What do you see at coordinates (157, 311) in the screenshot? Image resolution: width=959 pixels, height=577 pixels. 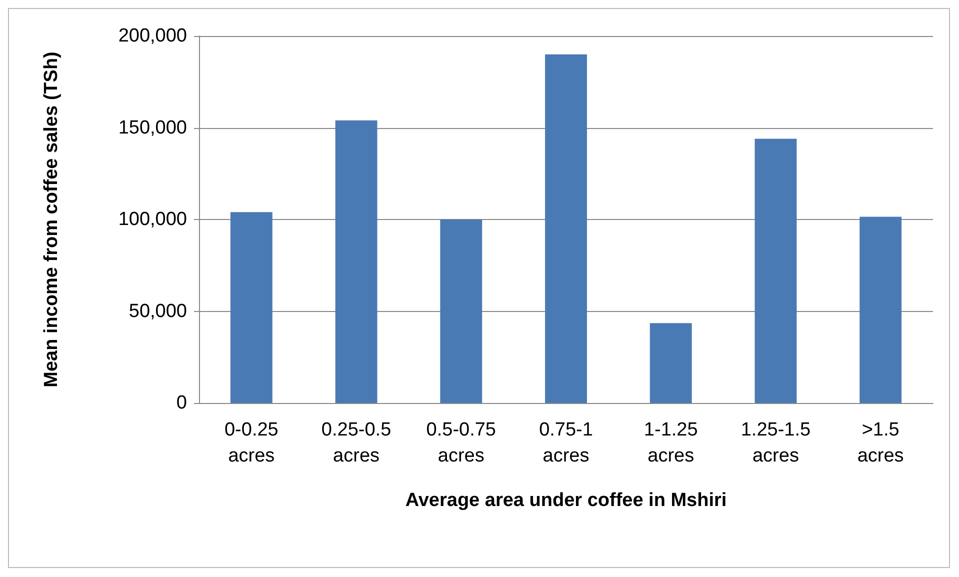 I see `y-tick-label: 50,000` at bounding box center [157, 311].